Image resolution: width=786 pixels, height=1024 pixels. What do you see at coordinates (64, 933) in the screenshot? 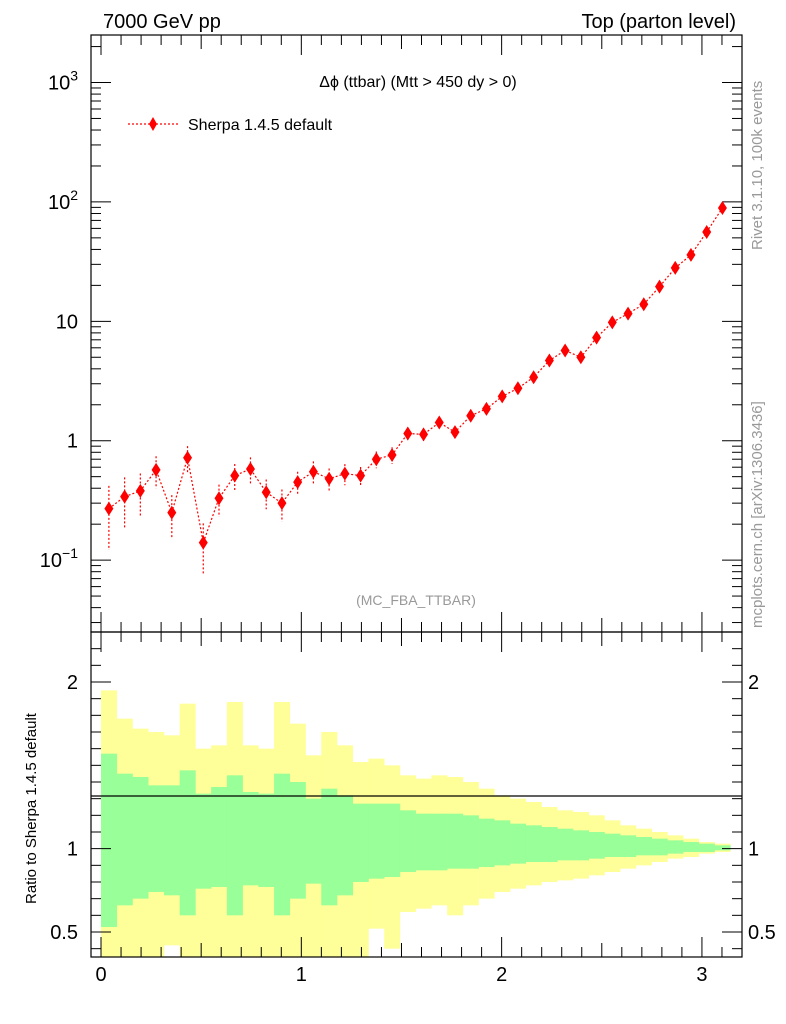
I see `ratio-y-tick-label: 0.5` at bounding box center [64, 933].